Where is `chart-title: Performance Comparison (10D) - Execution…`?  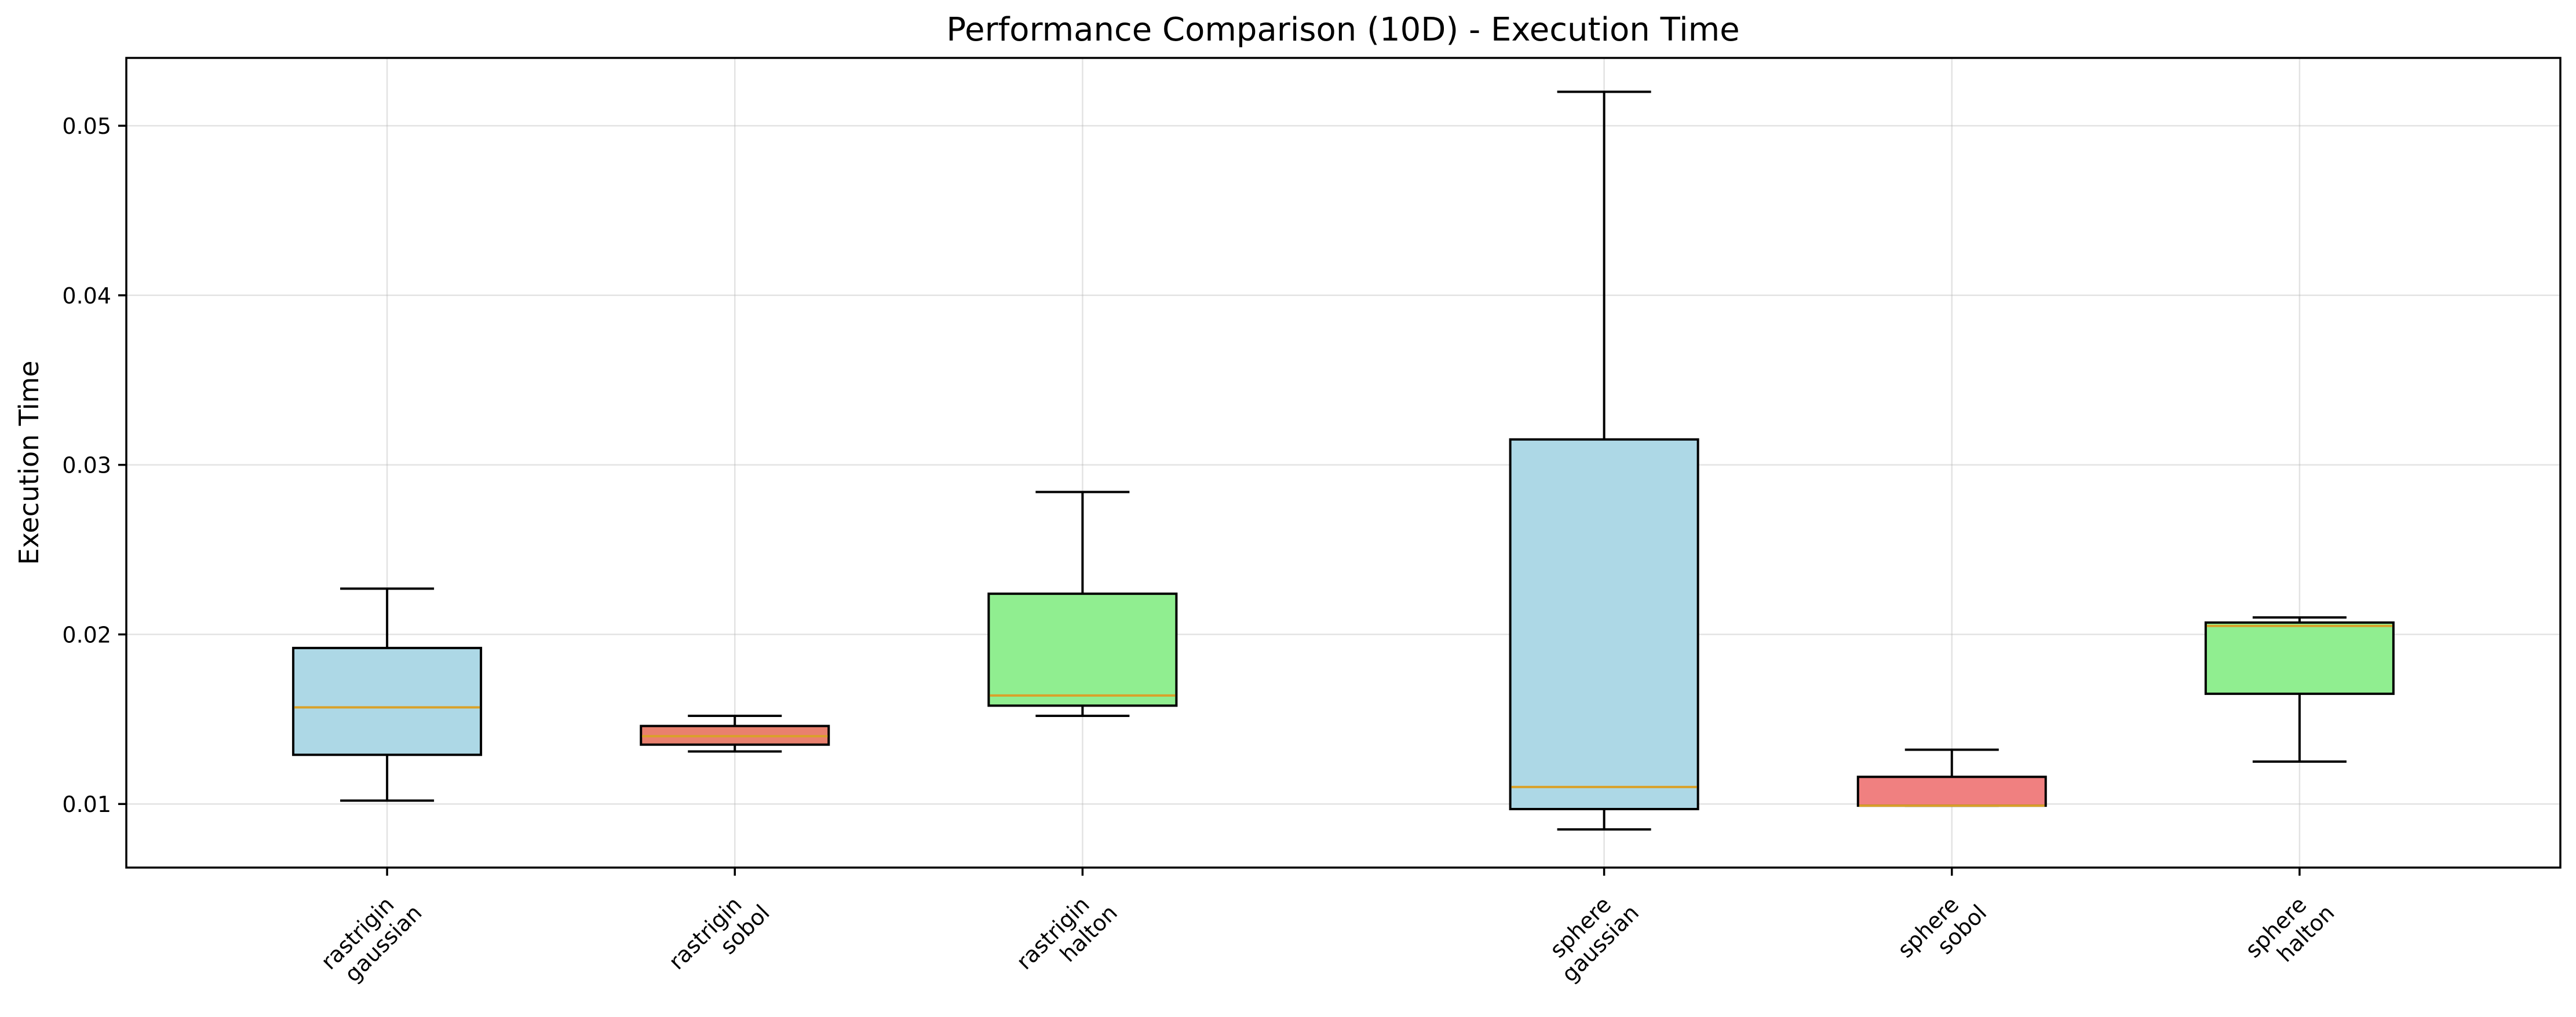 chart-title: Performance Comparison (10D) - Execution… is located at coordinates (1342, 30).